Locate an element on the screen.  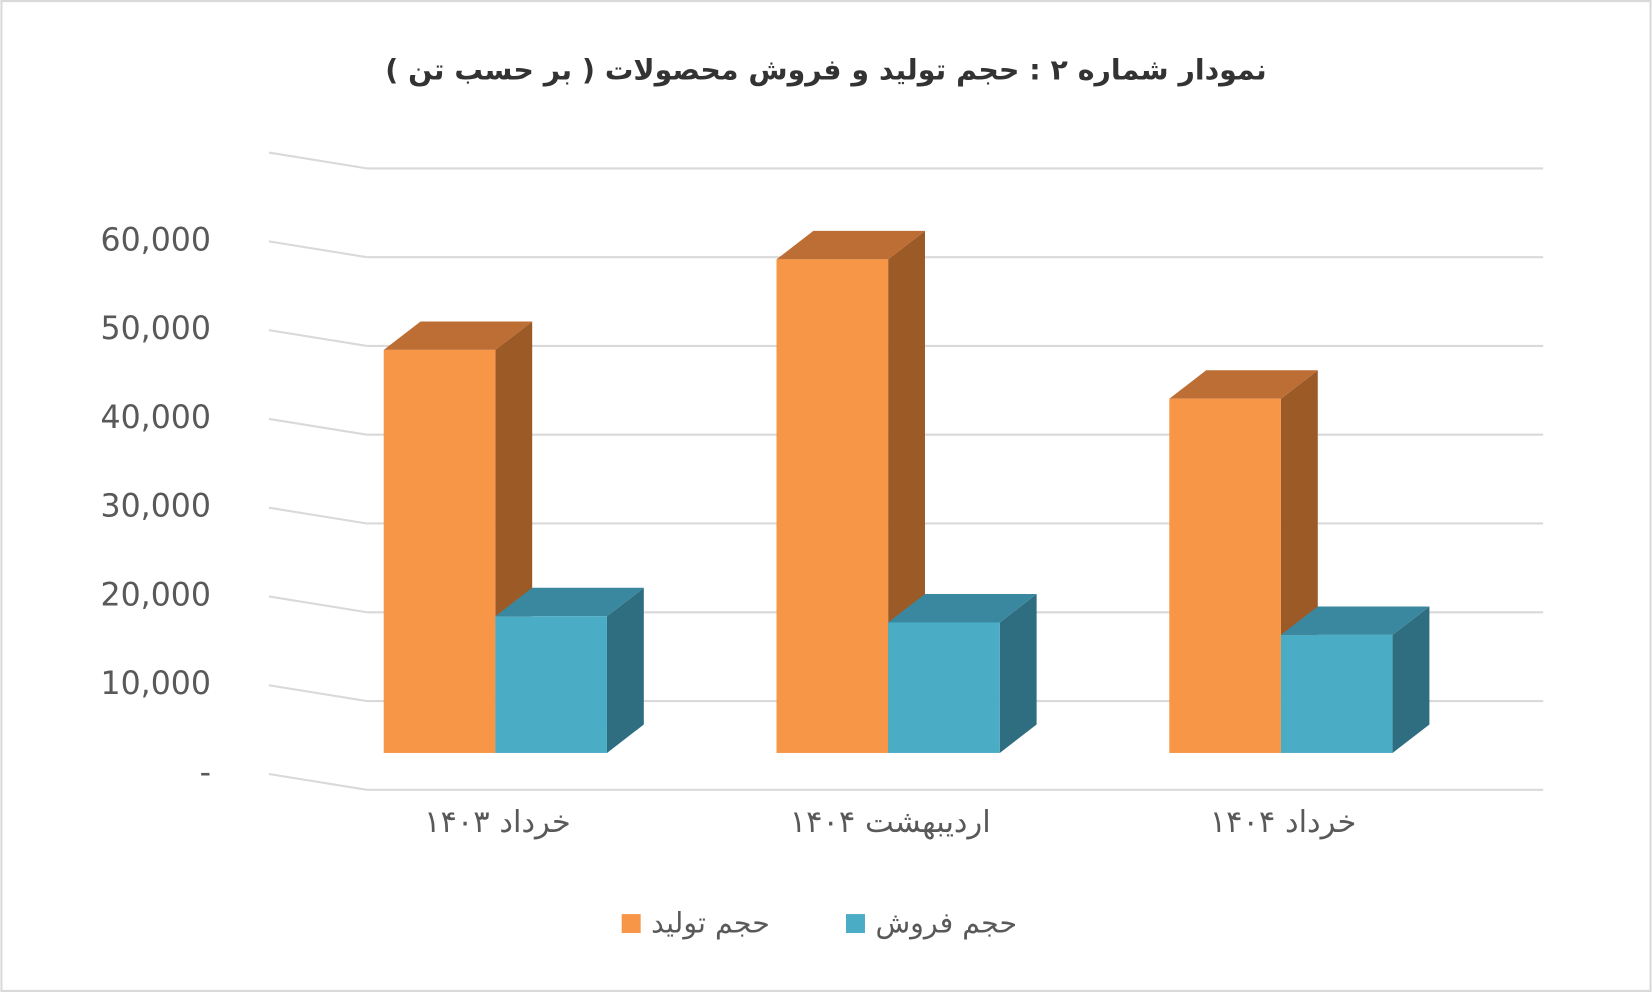
y-tick-label: 20,000 is located at coordinates (156, 595).